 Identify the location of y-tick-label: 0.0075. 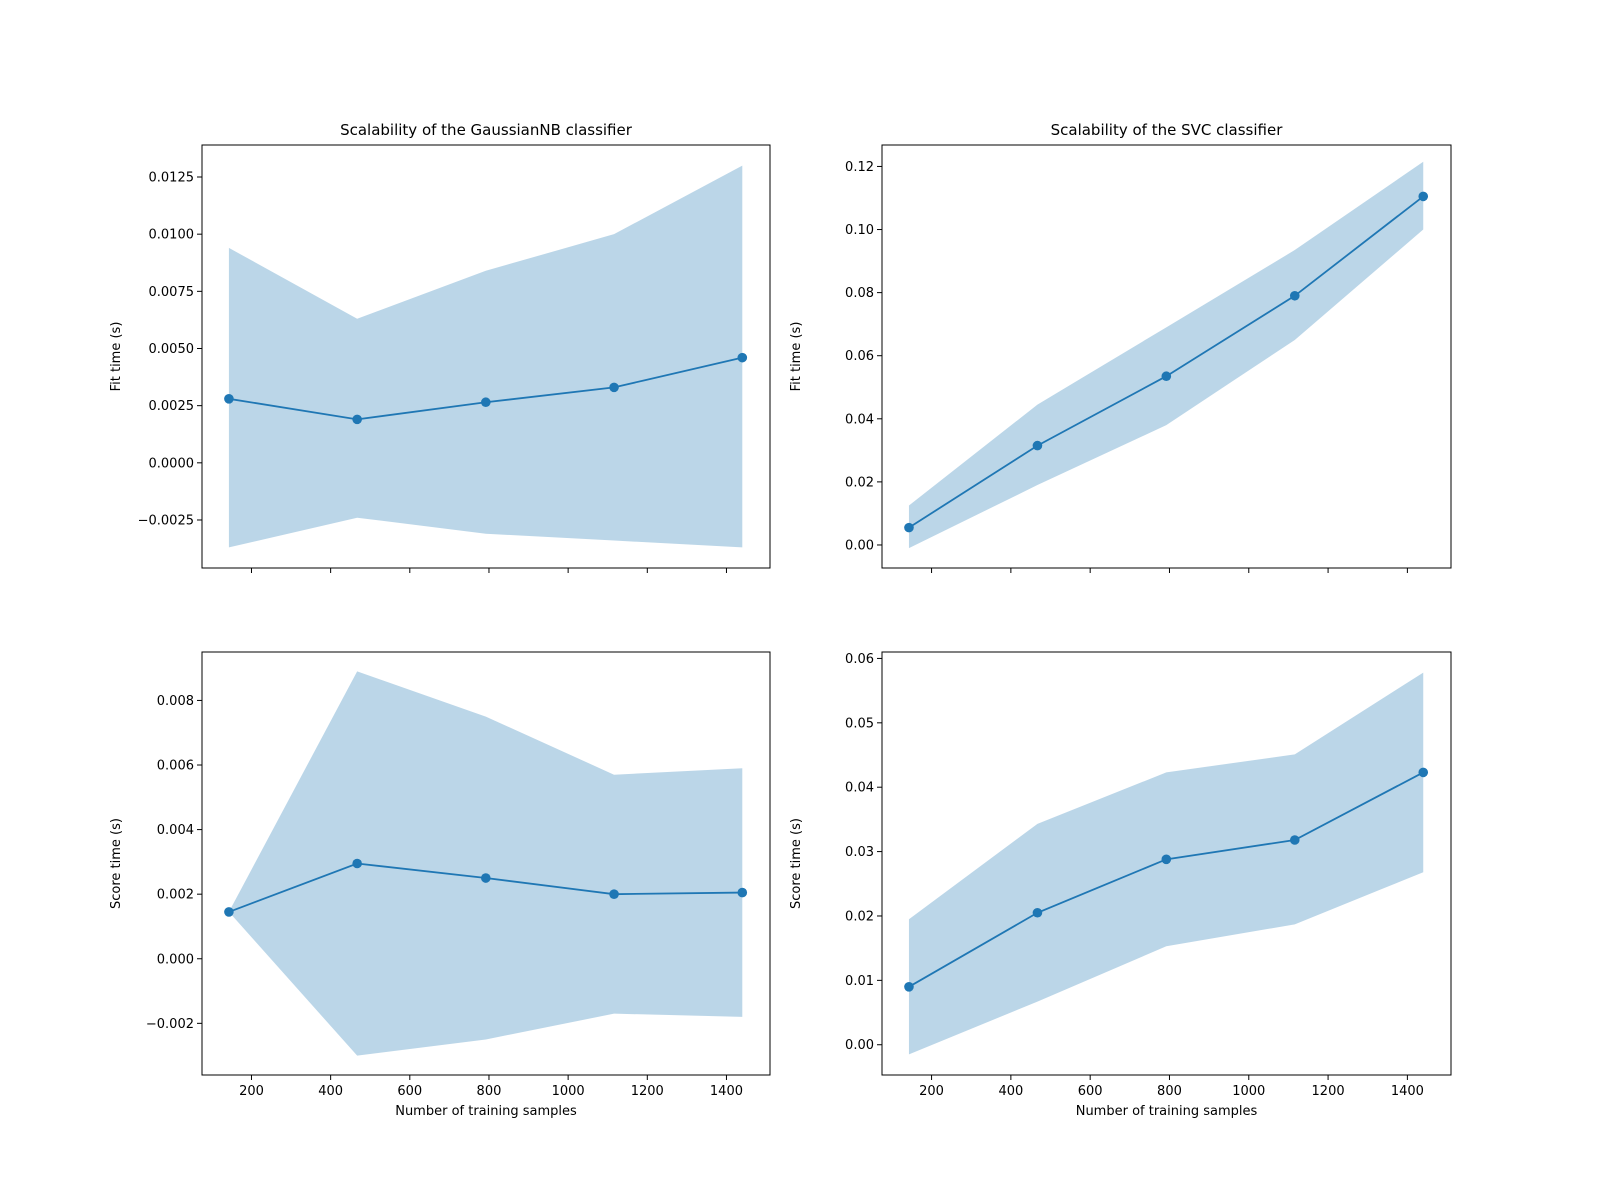
(172, 292).